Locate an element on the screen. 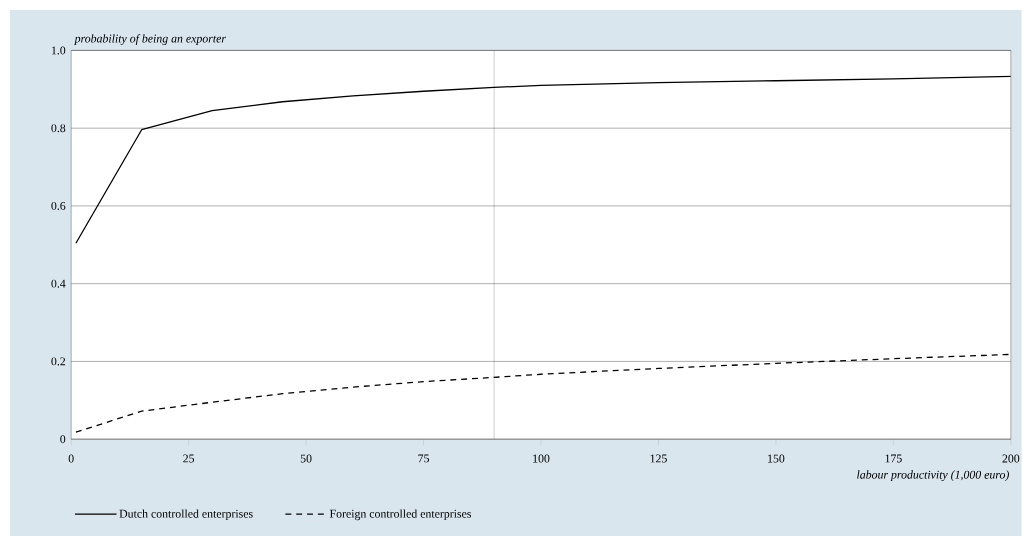  x-tick-label: 75 is located at coordinates (424, 458).